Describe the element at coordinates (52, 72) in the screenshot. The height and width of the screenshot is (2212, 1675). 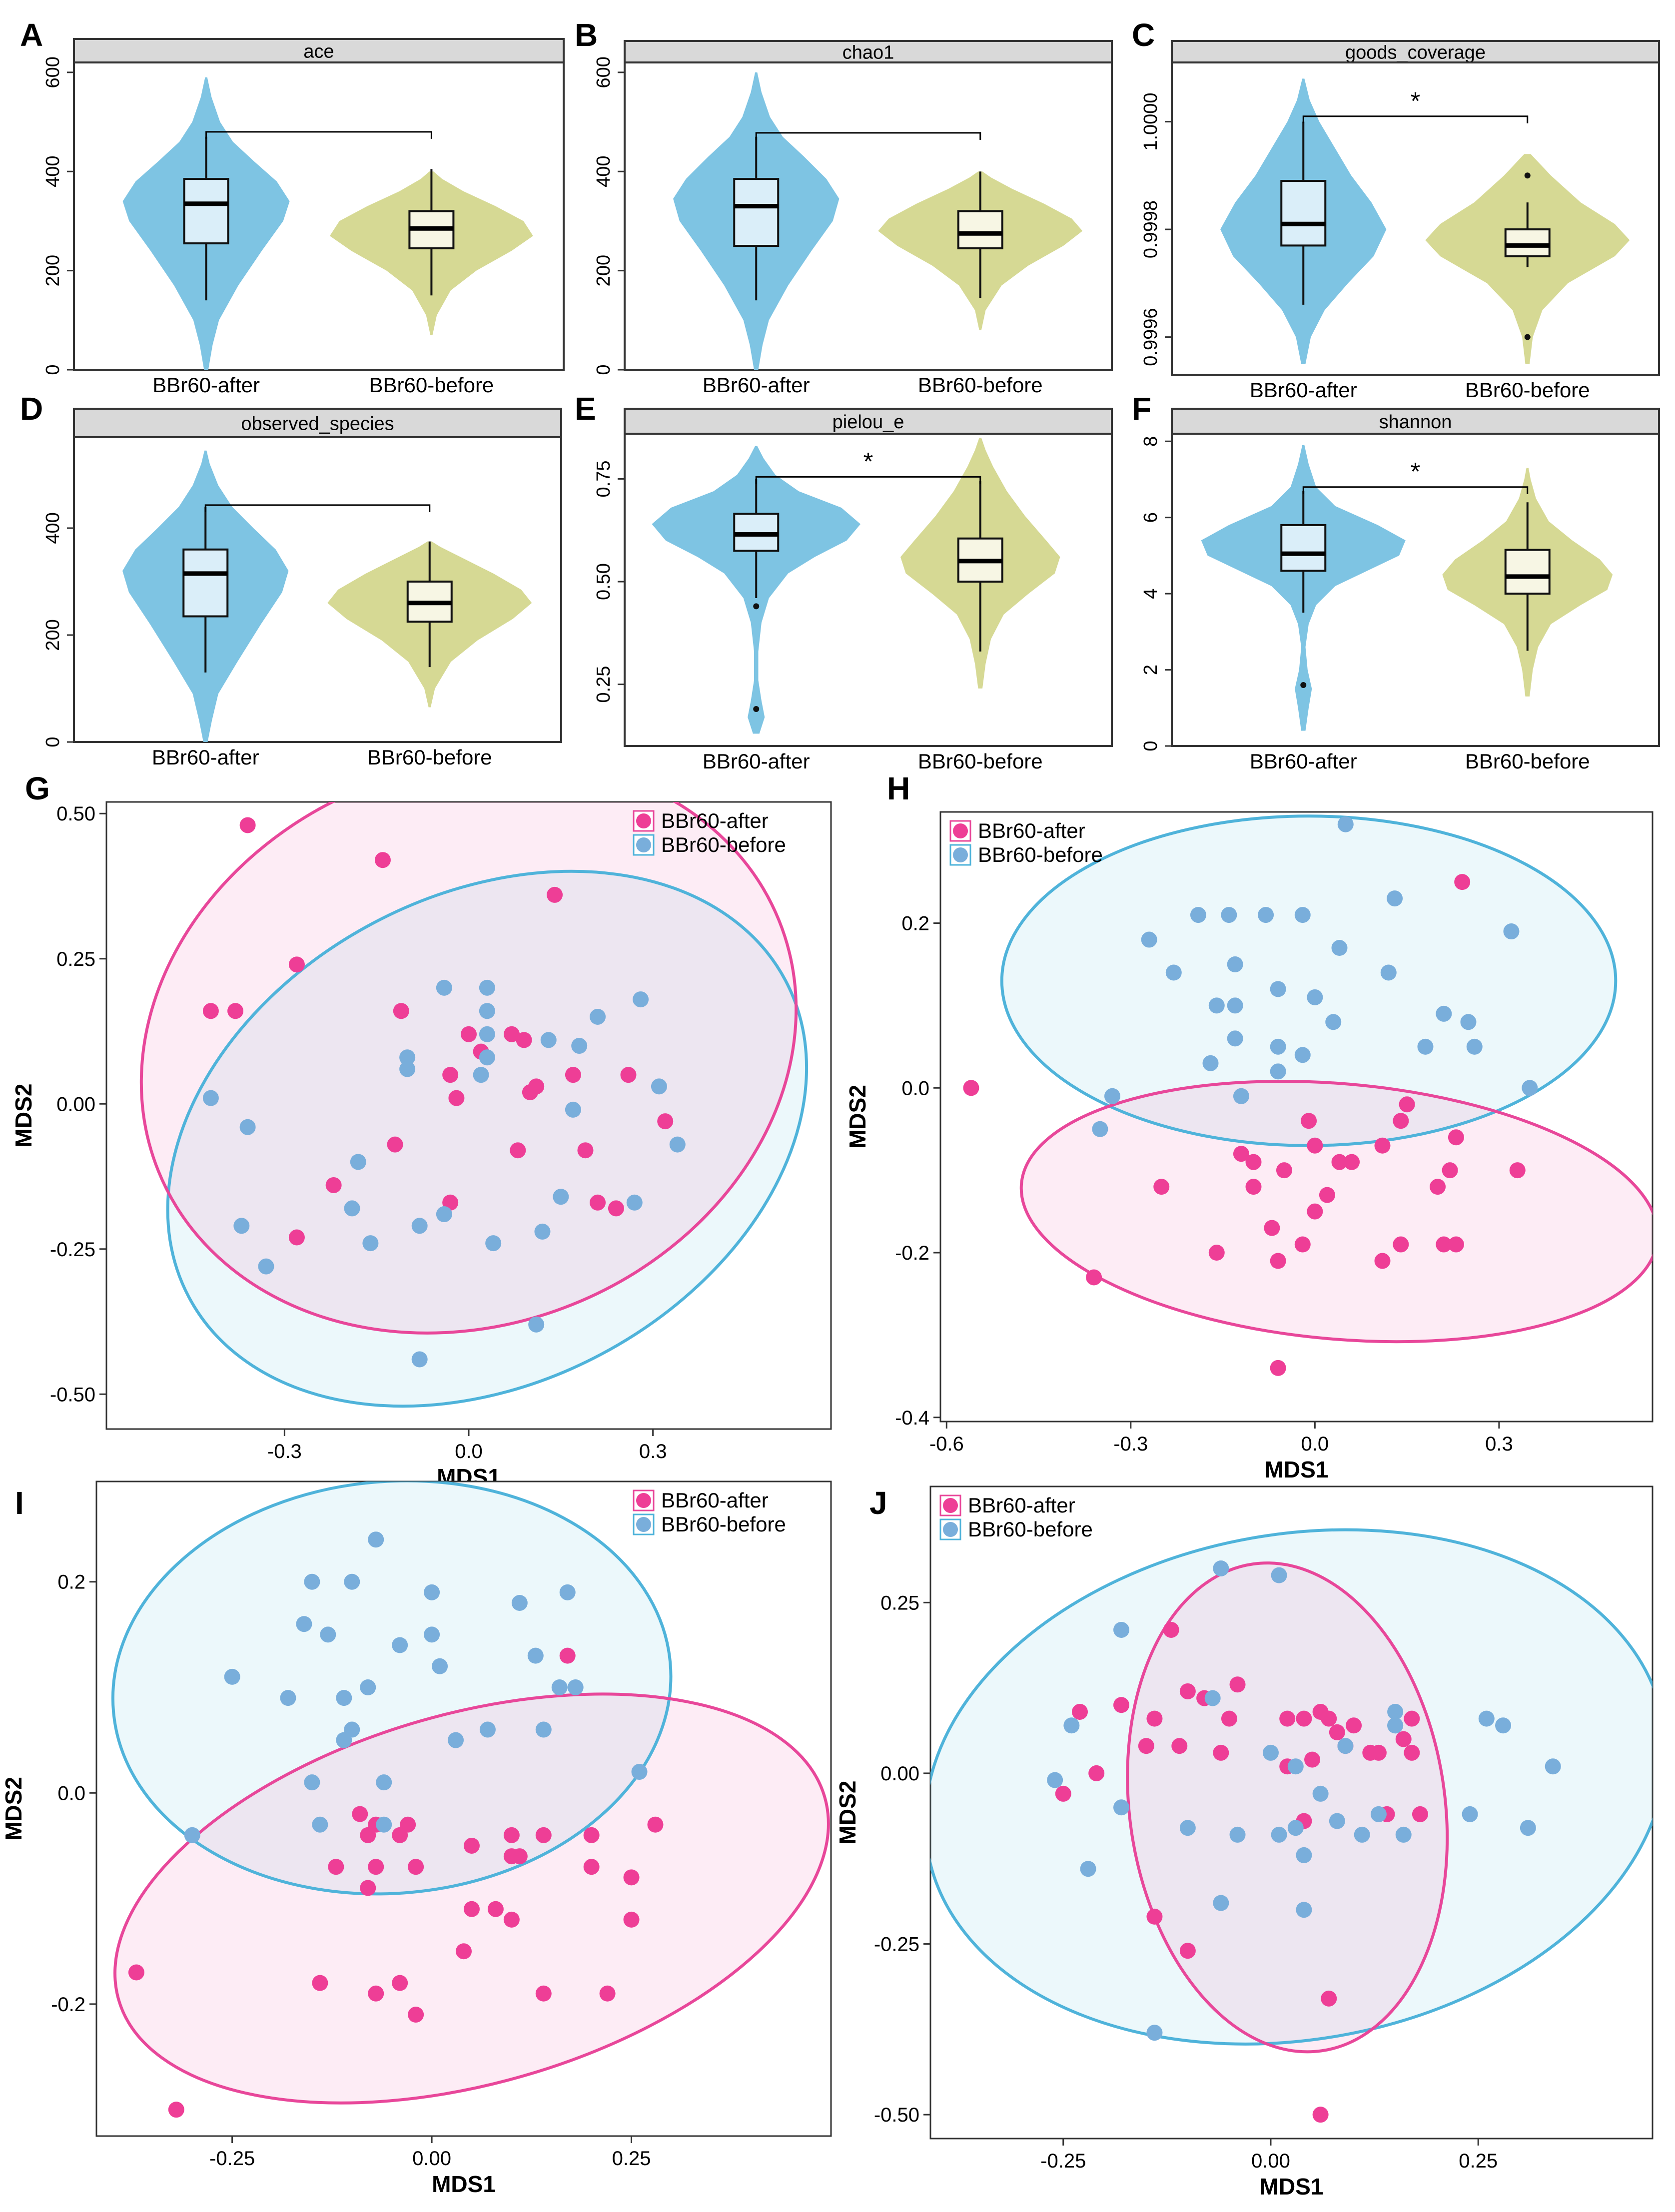
I see `y-tick-label: 600` at that location.